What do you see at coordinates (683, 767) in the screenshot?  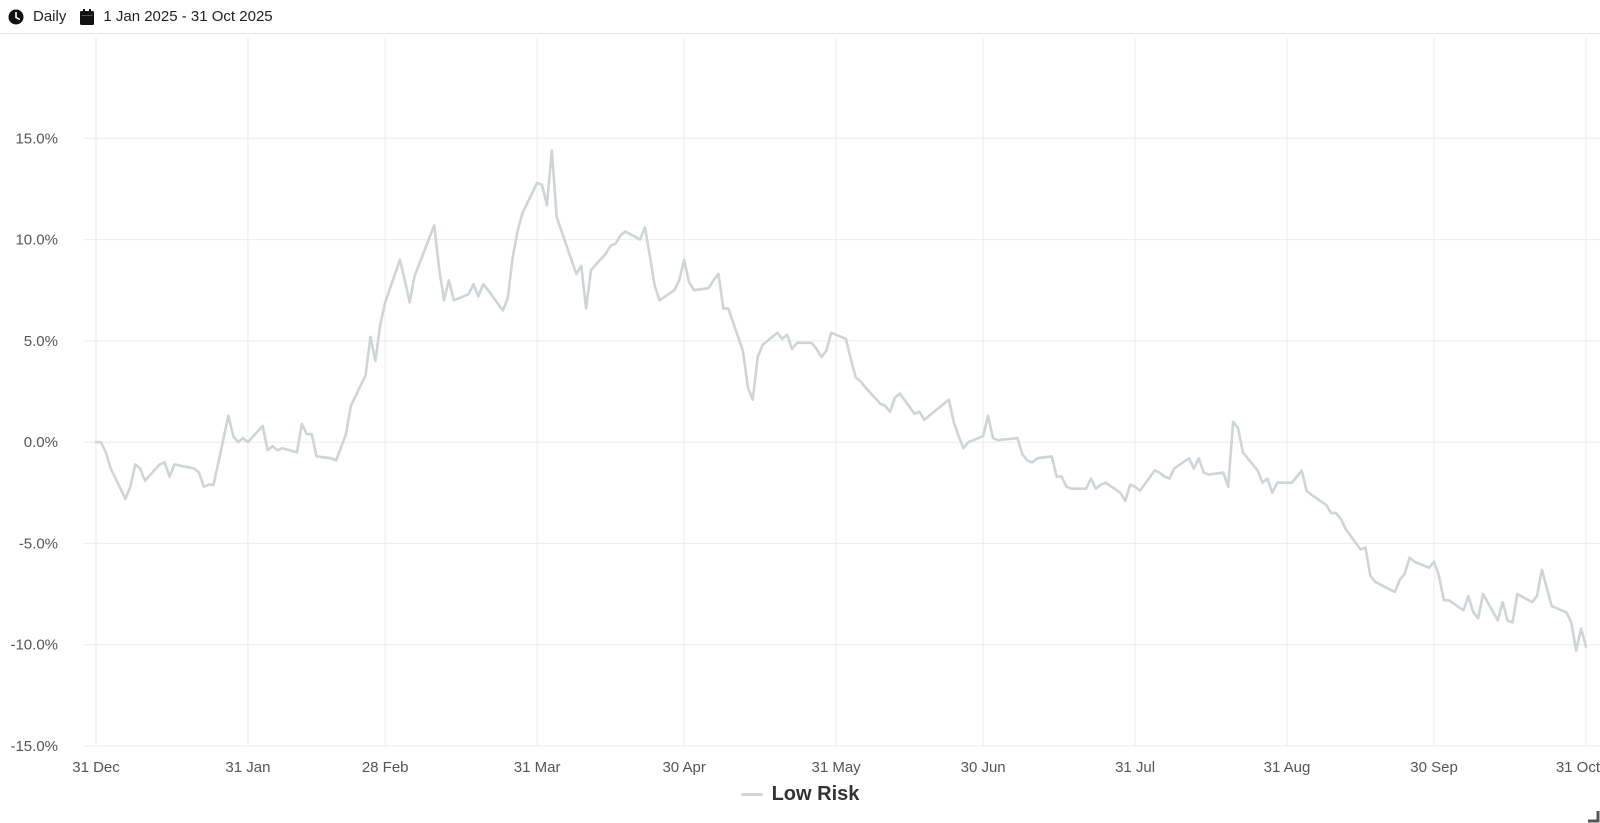 I see `x-tick-label: 30 Apr` at bounding box center [683, 767].